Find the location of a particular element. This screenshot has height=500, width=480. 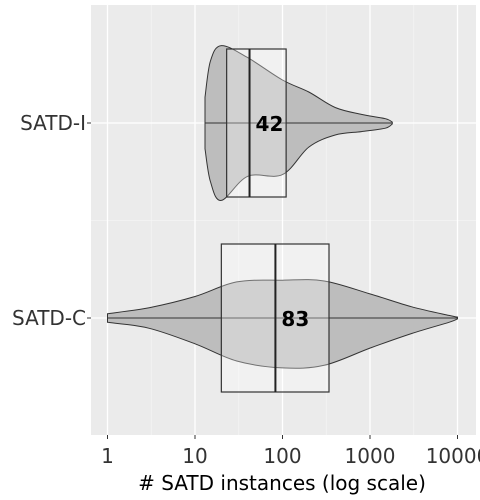

x-axis-title: # SATD instances (log scale) is located at coordinates (282, 483).